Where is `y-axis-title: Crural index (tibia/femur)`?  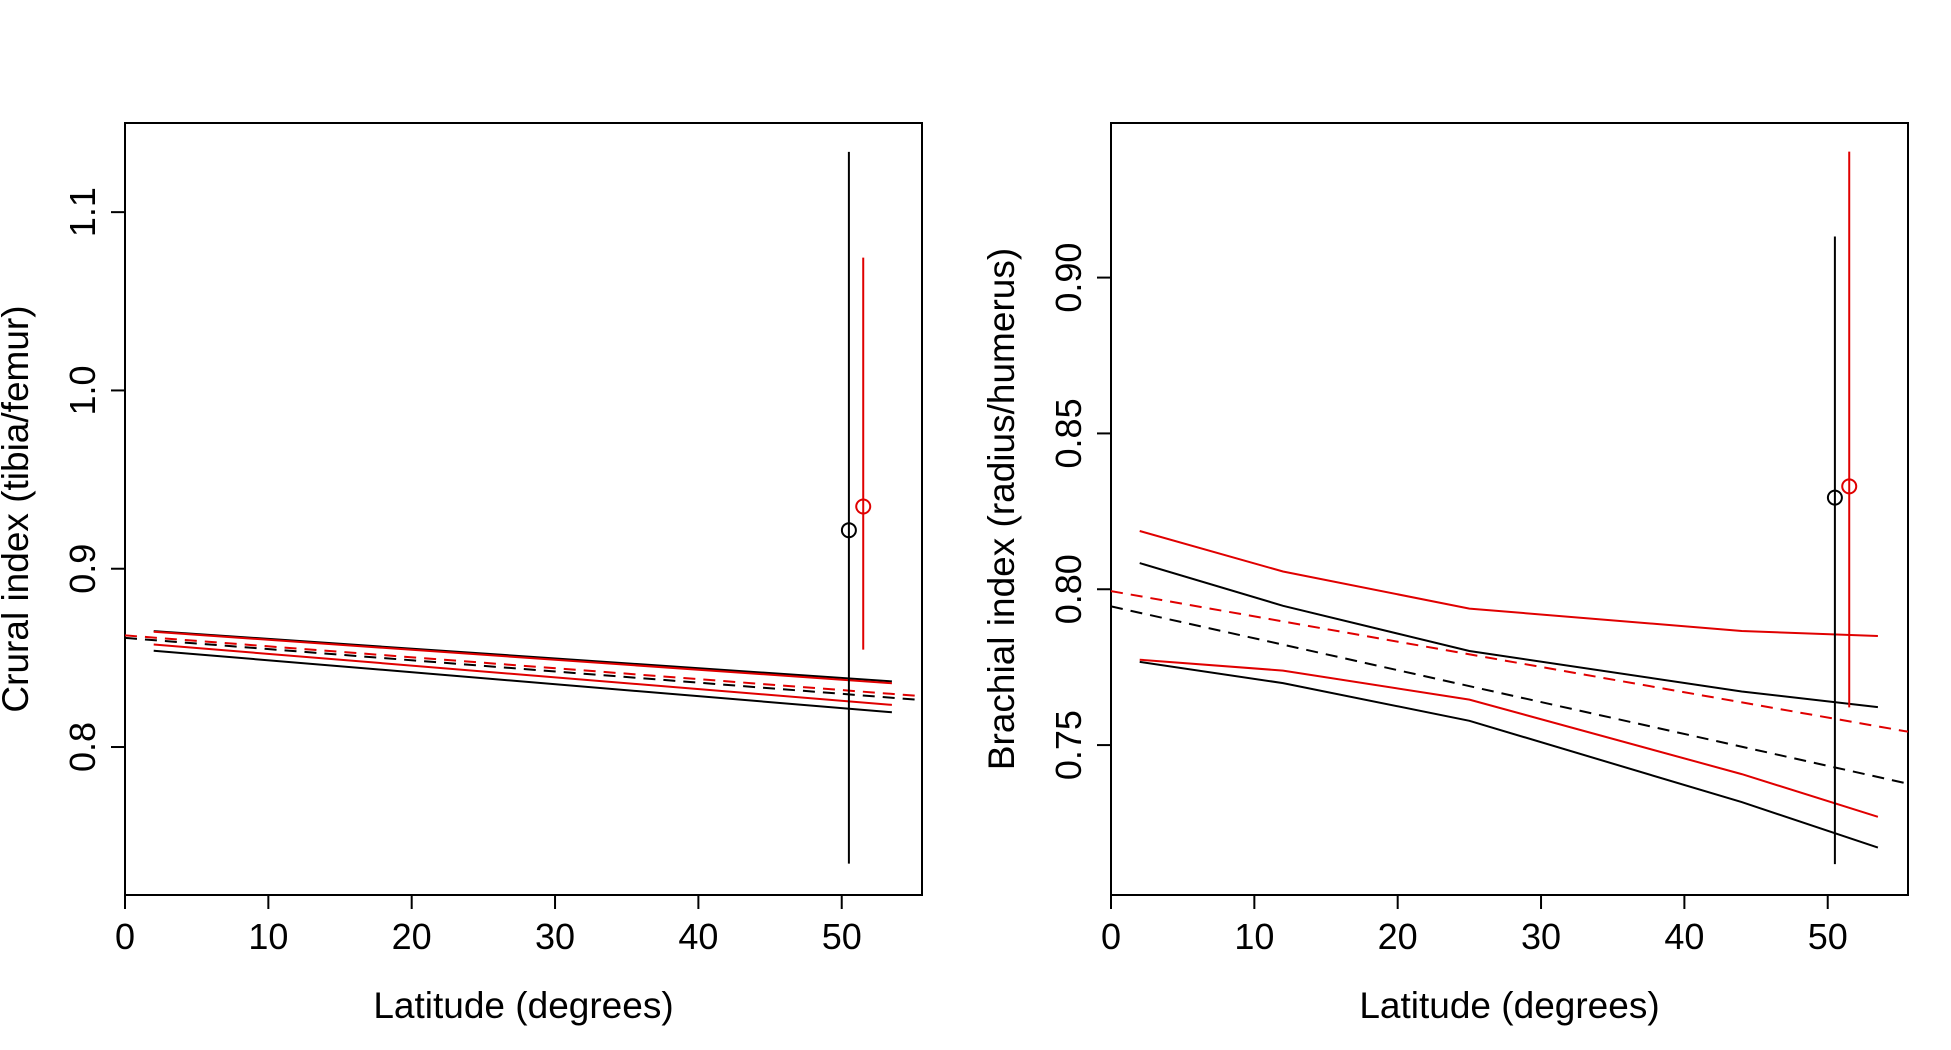 y-axis-title: Crural index (tibia/femur) is located at coordinates (18, 508).